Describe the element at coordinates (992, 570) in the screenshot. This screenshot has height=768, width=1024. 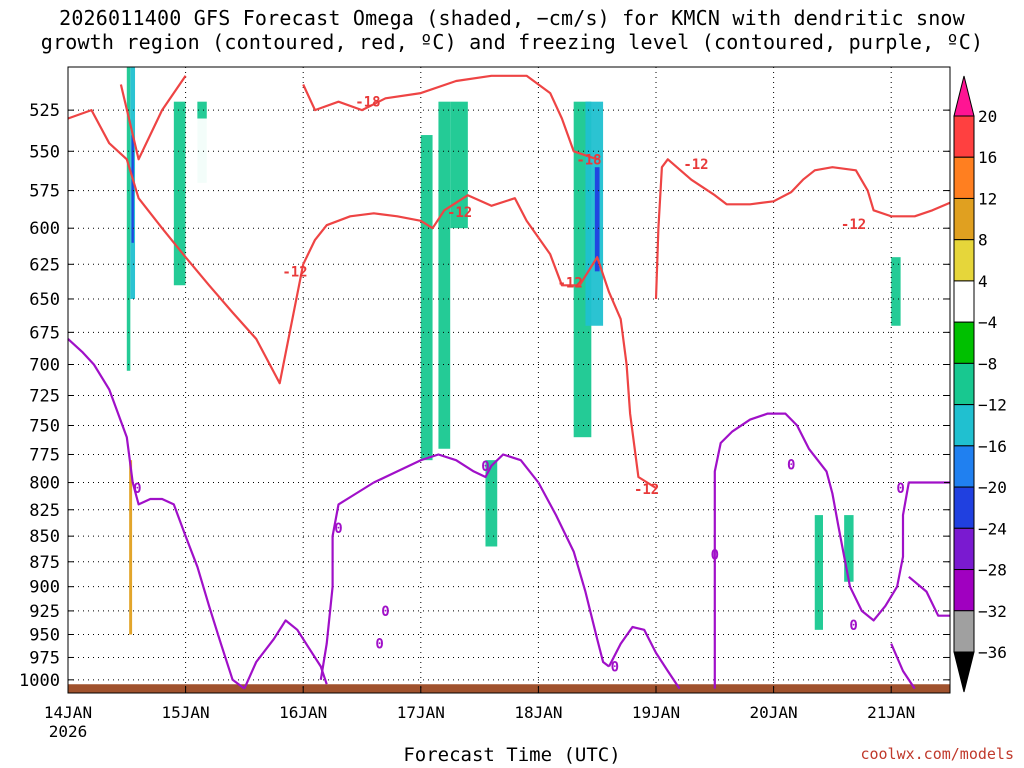
I see `colorbar-tick-label: −28` at that location.